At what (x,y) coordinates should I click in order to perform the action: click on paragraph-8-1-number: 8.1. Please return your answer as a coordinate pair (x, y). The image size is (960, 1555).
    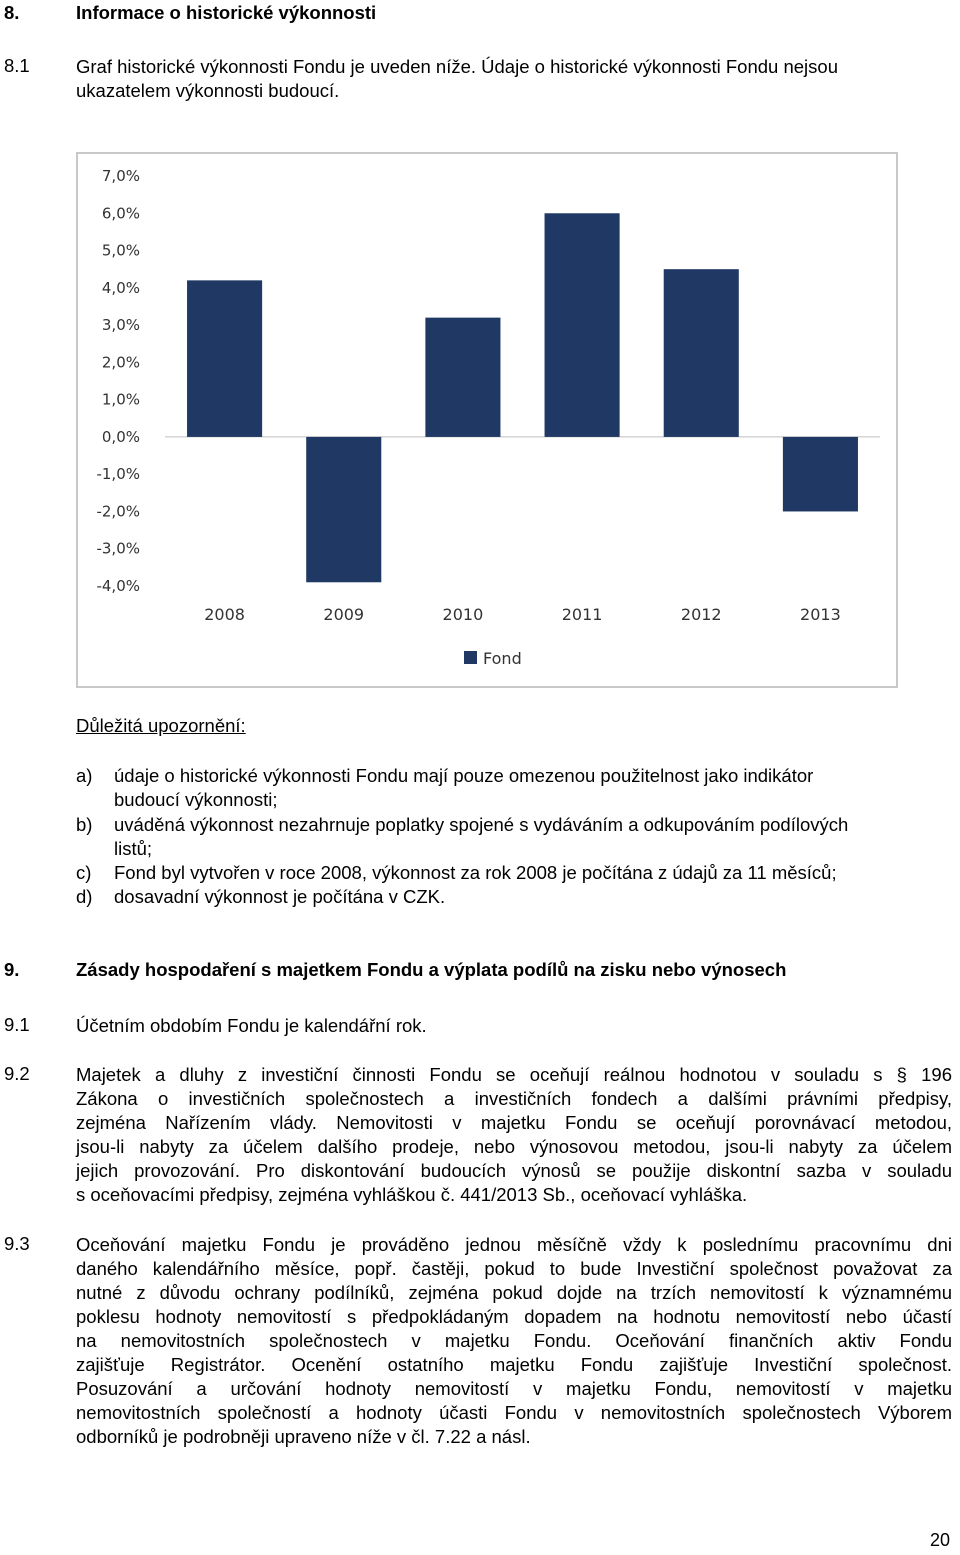
    Looking at the image, I should click on (17, 65).